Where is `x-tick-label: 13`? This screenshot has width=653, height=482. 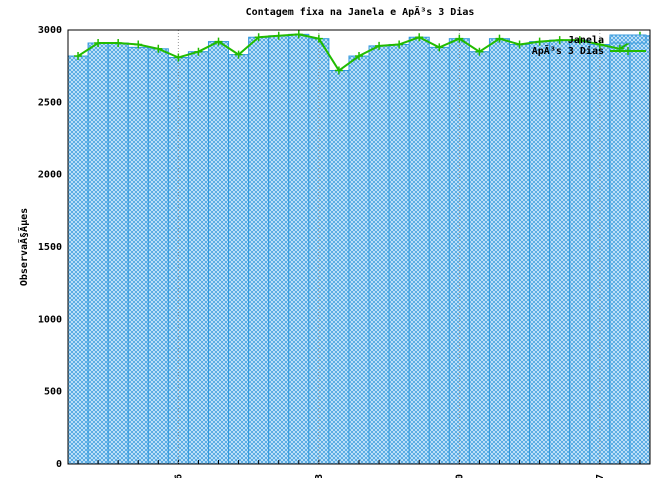
x-tick-label: 13 is located at coordinates (319, 476).